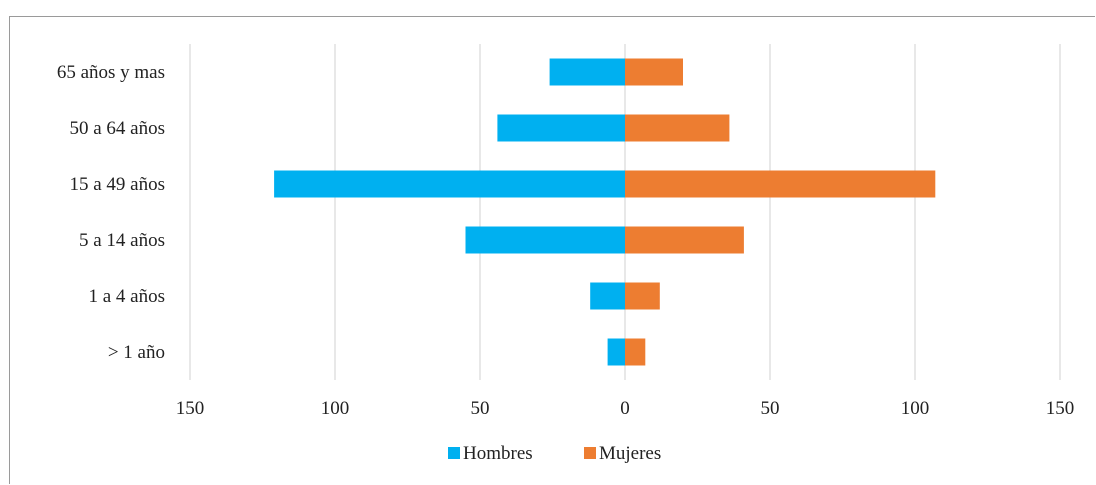  I want to click on category-label: 15 a 49 años, so click(117, 184).